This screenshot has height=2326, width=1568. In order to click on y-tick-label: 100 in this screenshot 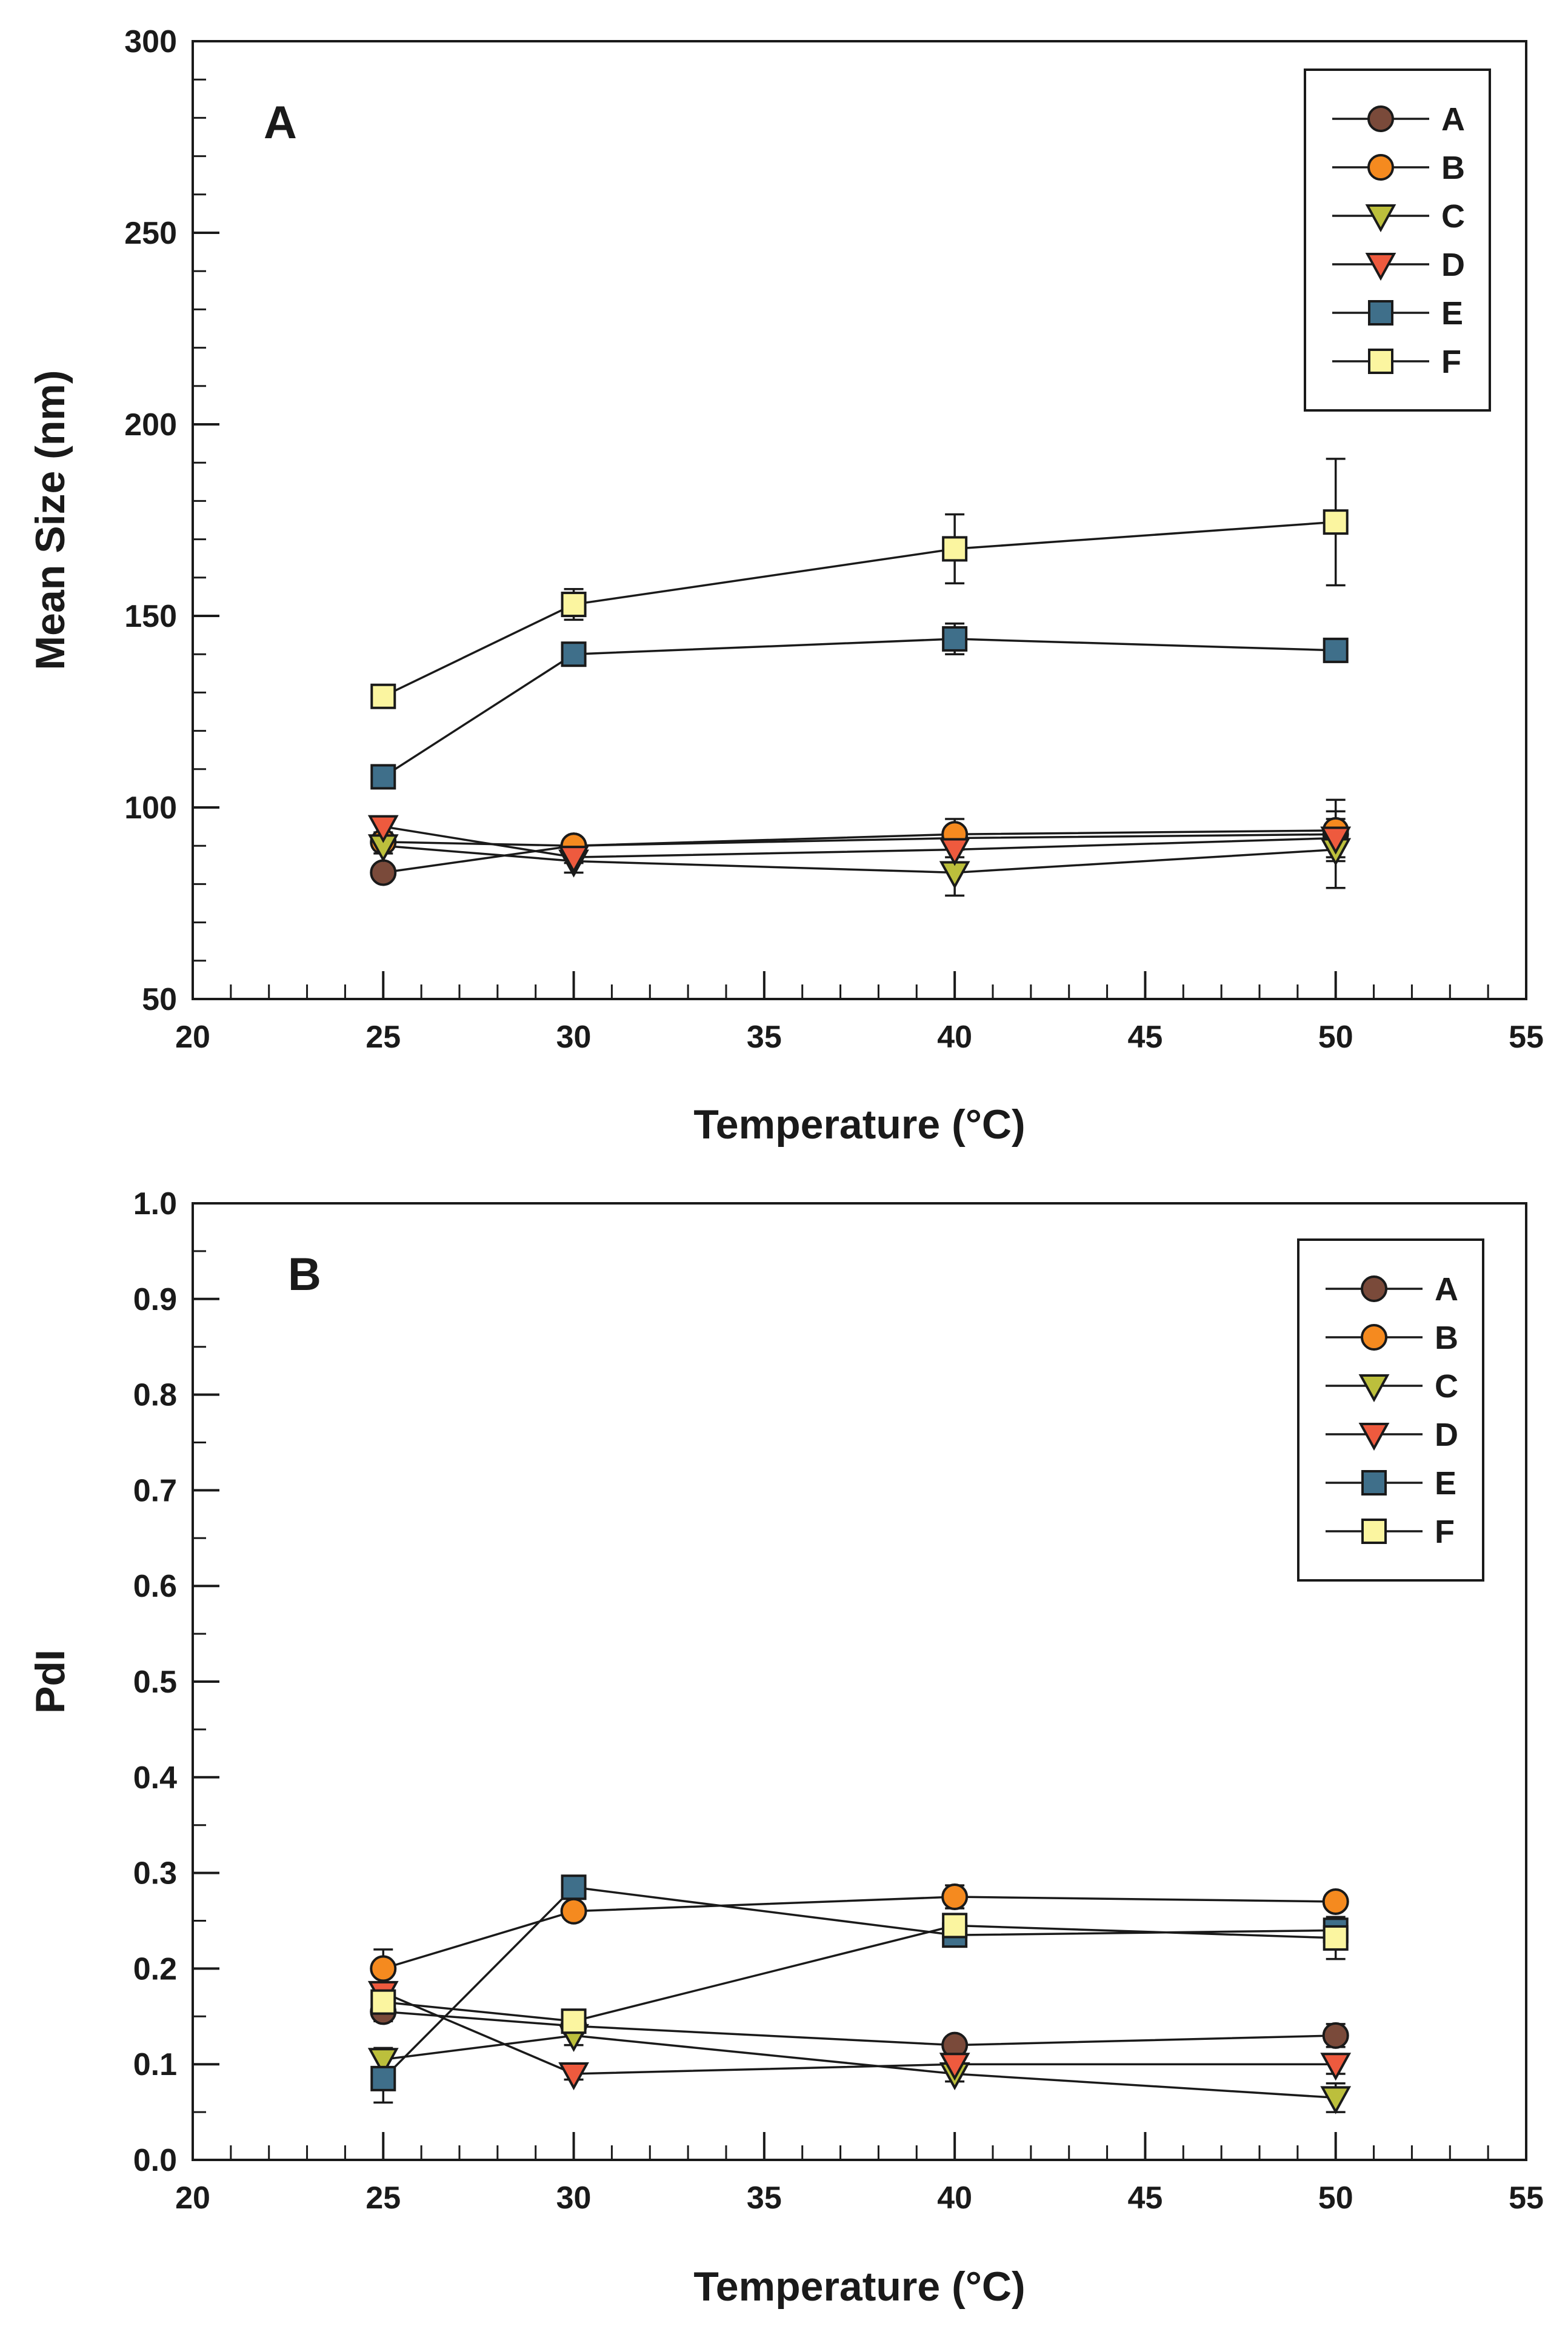, I will do `click(150, 808)`.